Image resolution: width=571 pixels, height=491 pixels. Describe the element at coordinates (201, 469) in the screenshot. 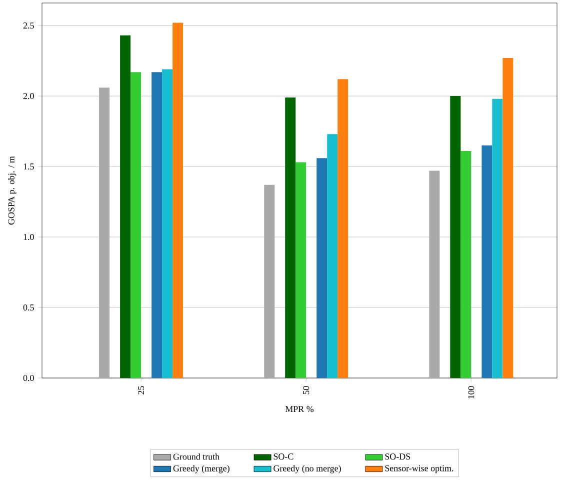

I see `legend-label: Greedy (merge)` at that location.